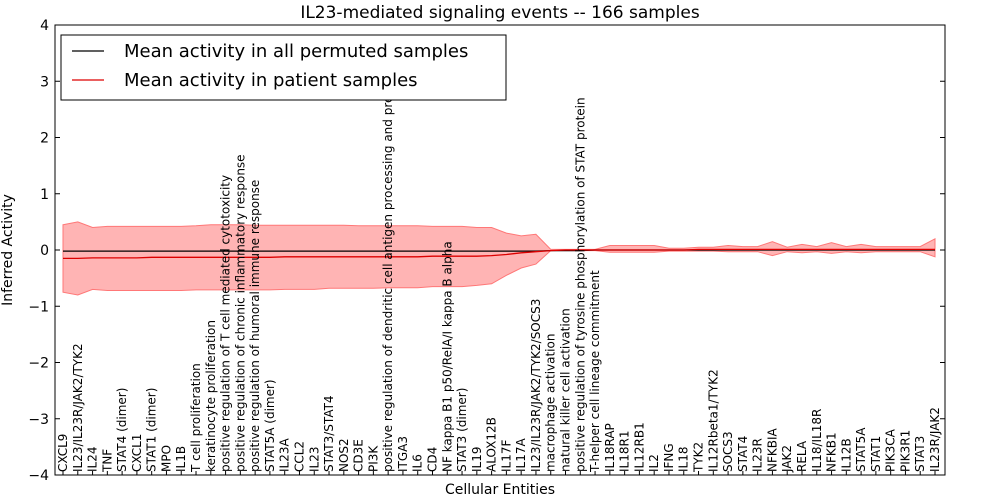  What do you see at coordinates (38, 307) in the screenshot?
I see `y-tick-label: −1` at bounding box center [38, 307].